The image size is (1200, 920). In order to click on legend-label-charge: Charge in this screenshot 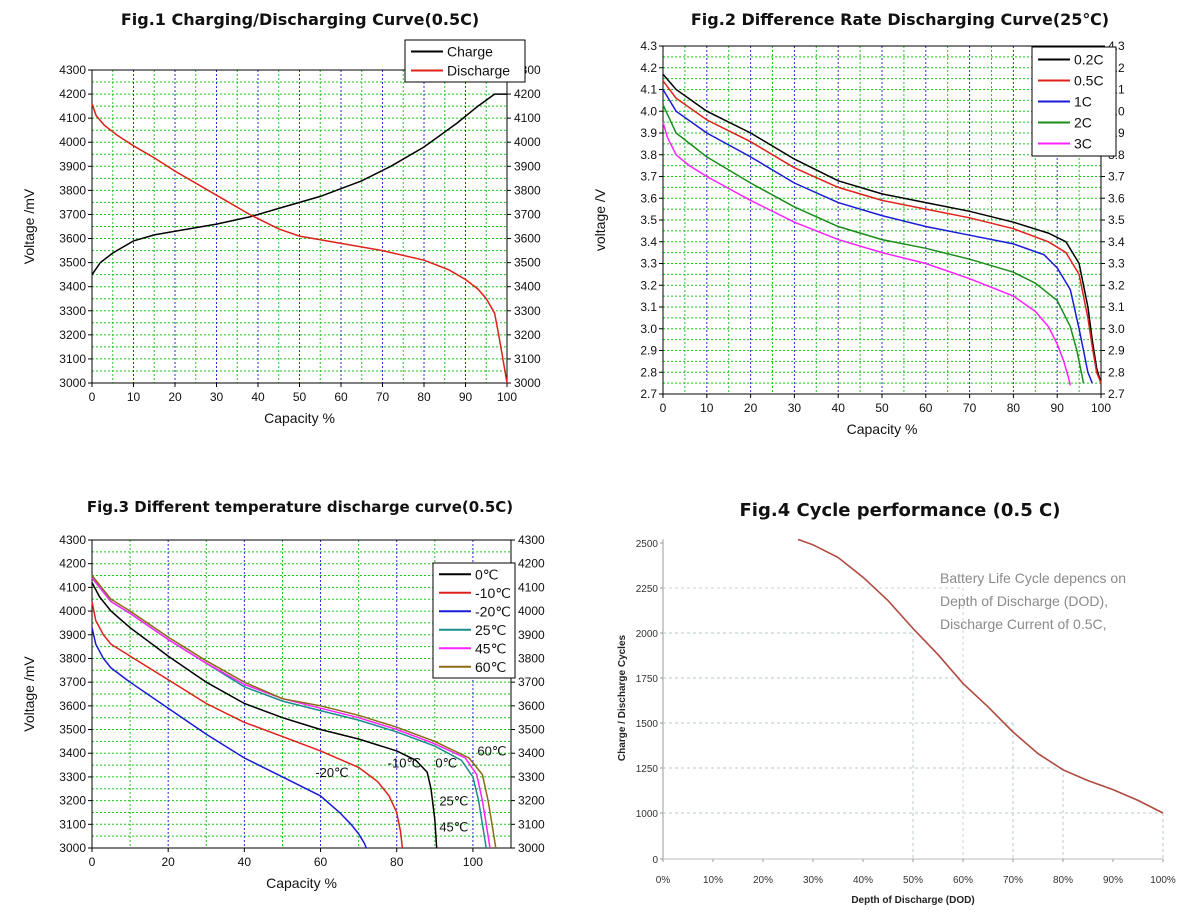, I will do `click(470, 52)`.